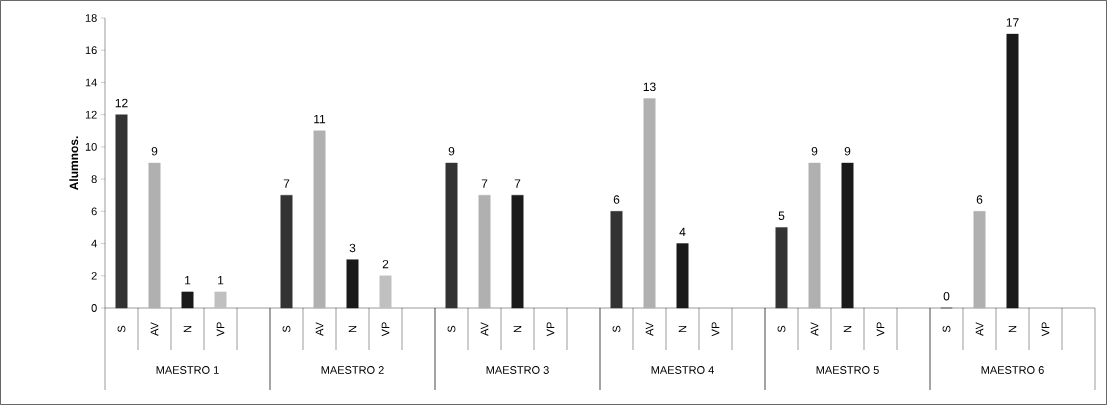 Image resolution: width=1107 pixels, height=405 pixels. What do you see at coordinates (74, 163) in the screenshot?
I see `y-axis-title: Alumnos.` at bounding box center [74, 163].